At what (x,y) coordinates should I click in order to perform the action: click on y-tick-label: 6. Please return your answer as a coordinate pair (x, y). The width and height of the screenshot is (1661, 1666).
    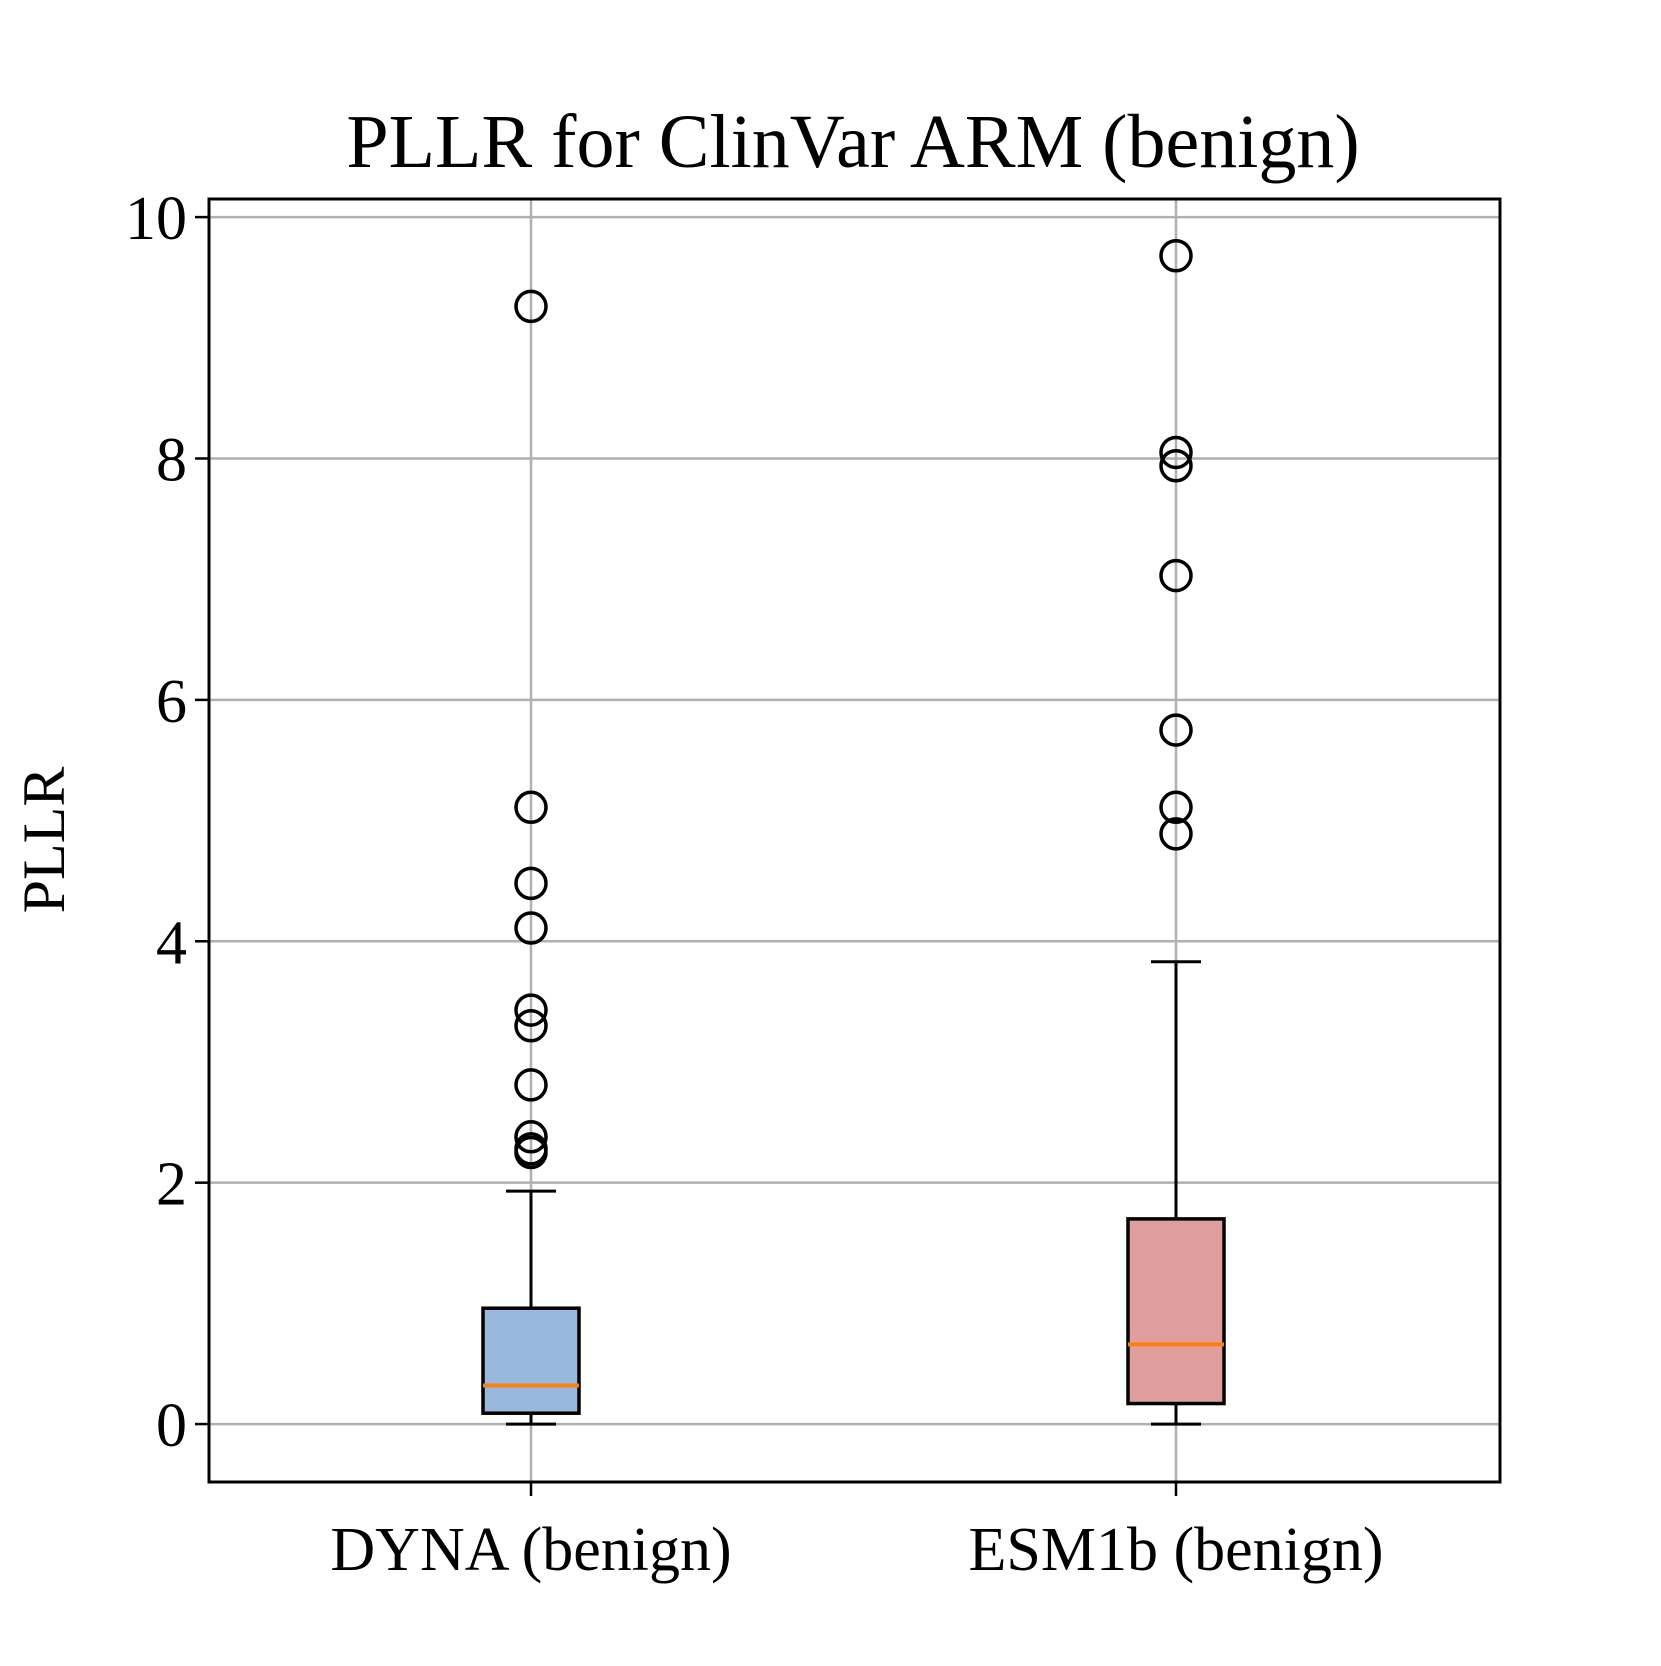
    Looking at the image, I should click on (171, 702).